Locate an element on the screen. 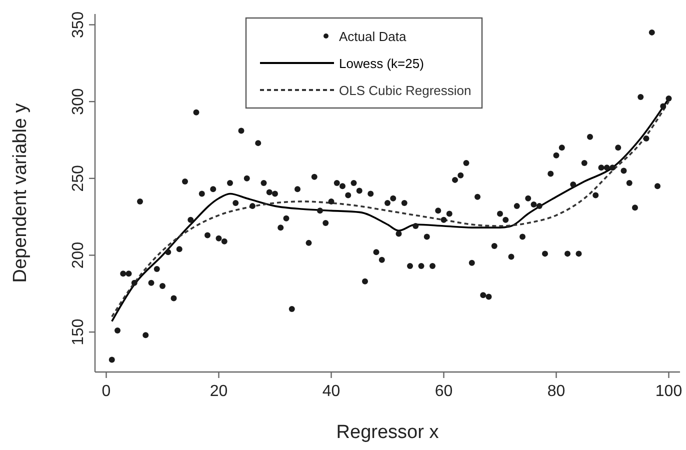 The image size is (686, 450). y-axis-title: Dependent variable y is located at coordinates (20, 192).